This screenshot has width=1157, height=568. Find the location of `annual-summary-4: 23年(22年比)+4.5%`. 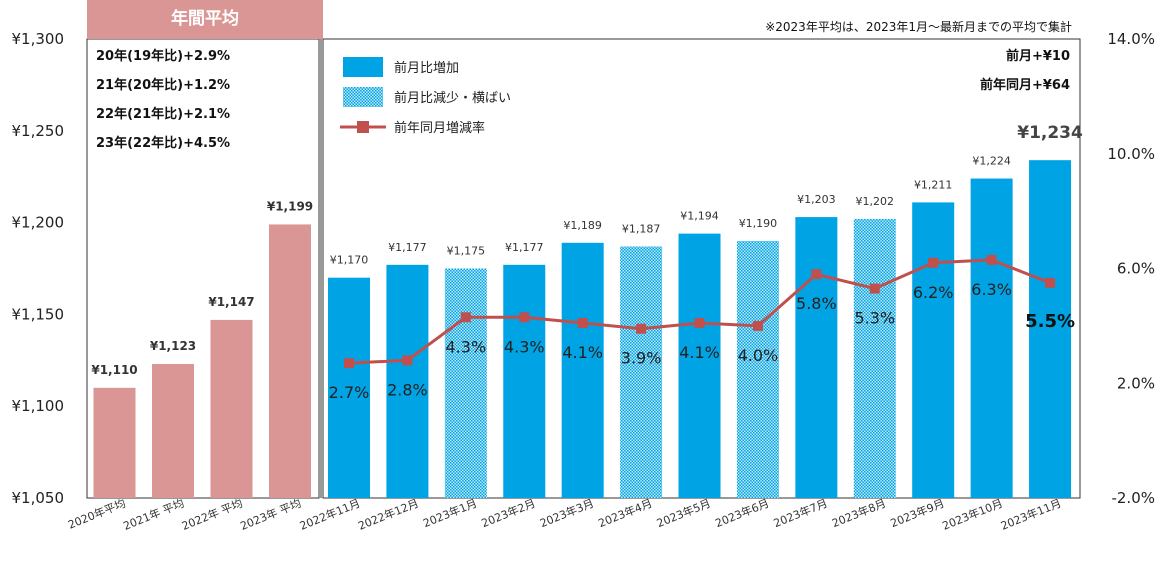

annual-summary-4: 23年(22年比)+4.5% is located at coordinates (163, 143).